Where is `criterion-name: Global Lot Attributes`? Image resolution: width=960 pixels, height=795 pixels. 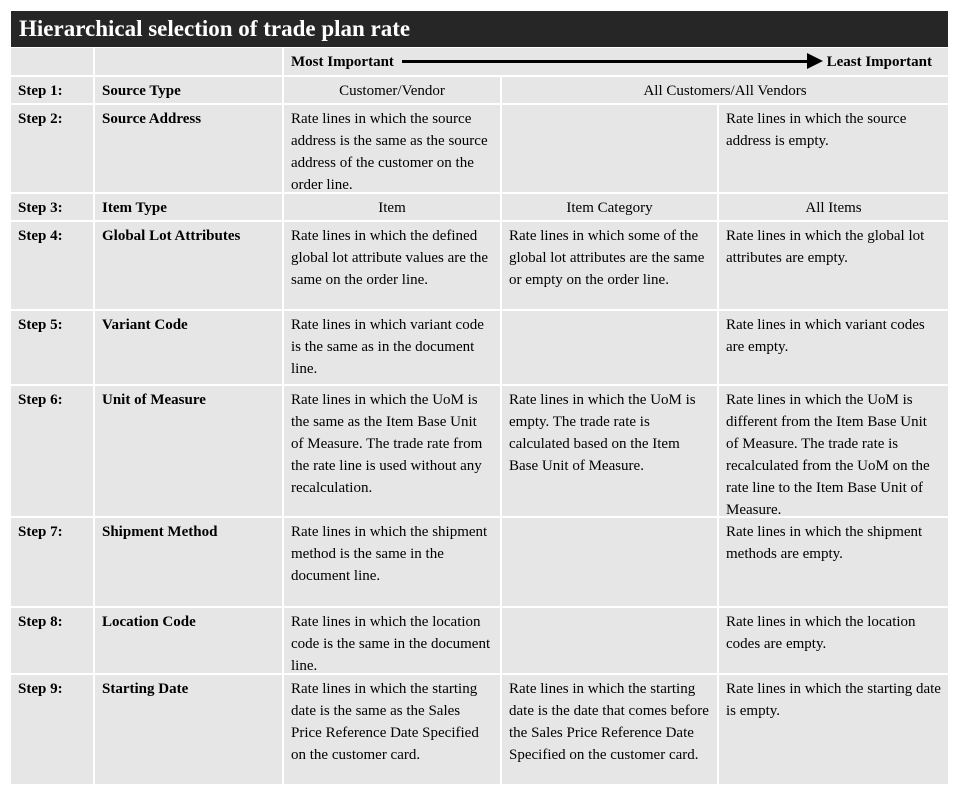 criterion-name: Global Lot Attributes is located at coordinates (188, 265).